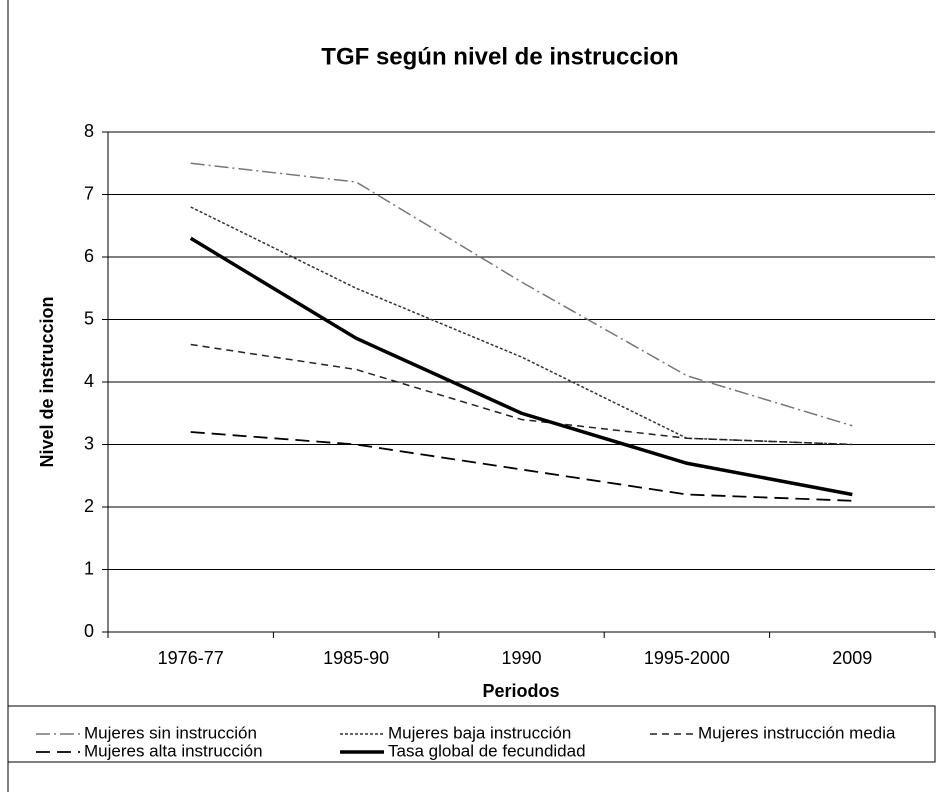  What do you see at coordinates (89, 318) in the screenshot?
I see `y-tick-label: 5` at bounding box center [89, 318].